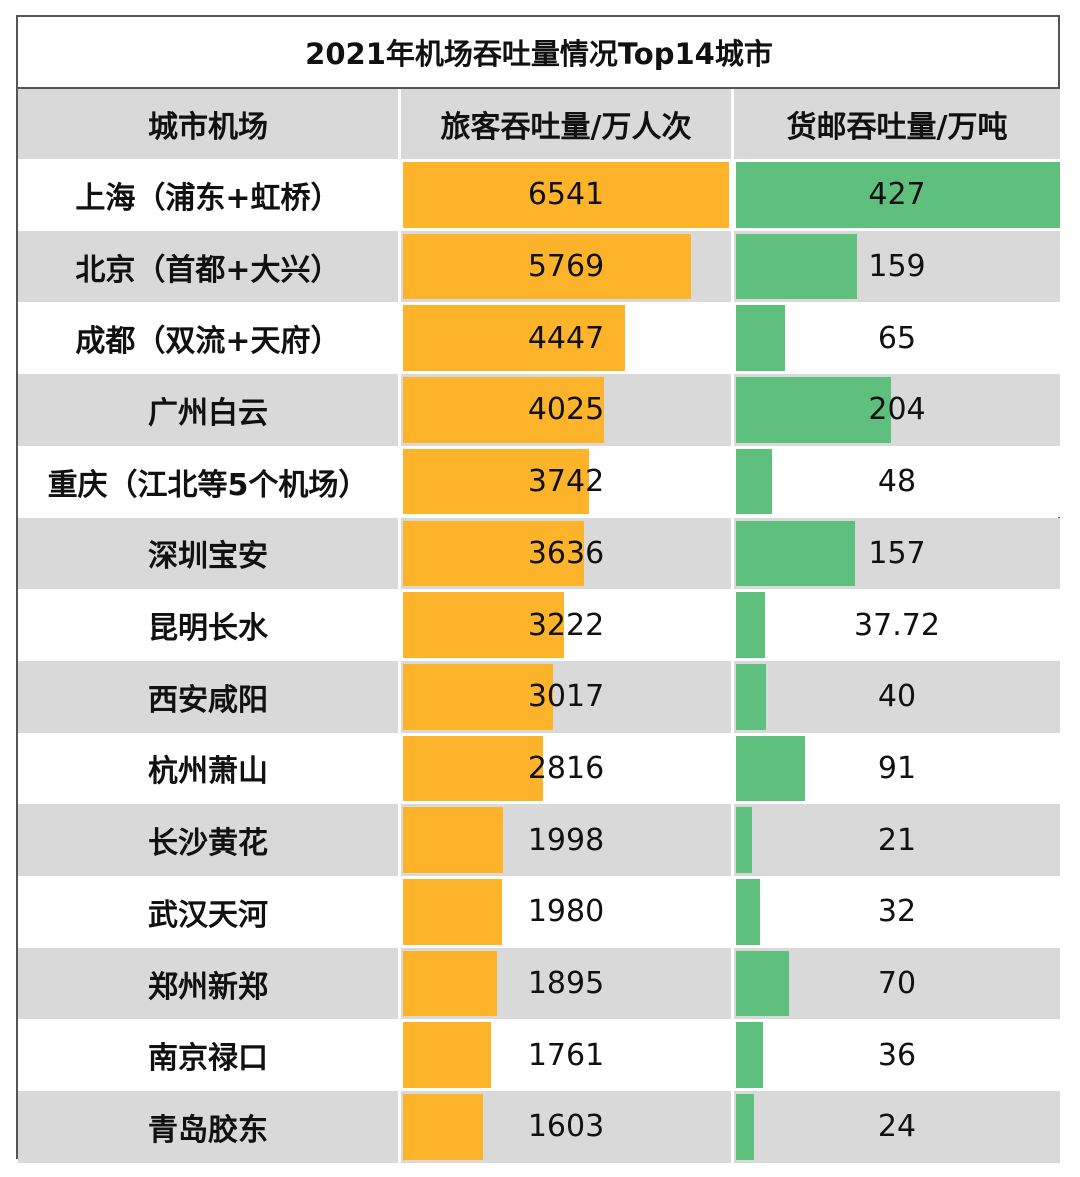 Image resolution: width=1080 pixels, height=1177 pixels. Describe the element at coordinates (539, 54) in the screenshot. I see `table-title: 2021年机场吞吐量情况Top14城市` at that location.